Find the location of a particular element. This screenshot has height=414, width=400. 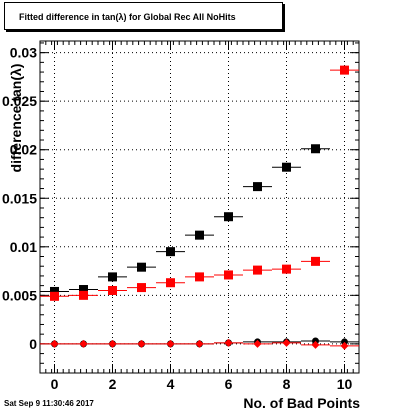

y-axis-label: difference tan(λ) is located at coordinates (16, 118).